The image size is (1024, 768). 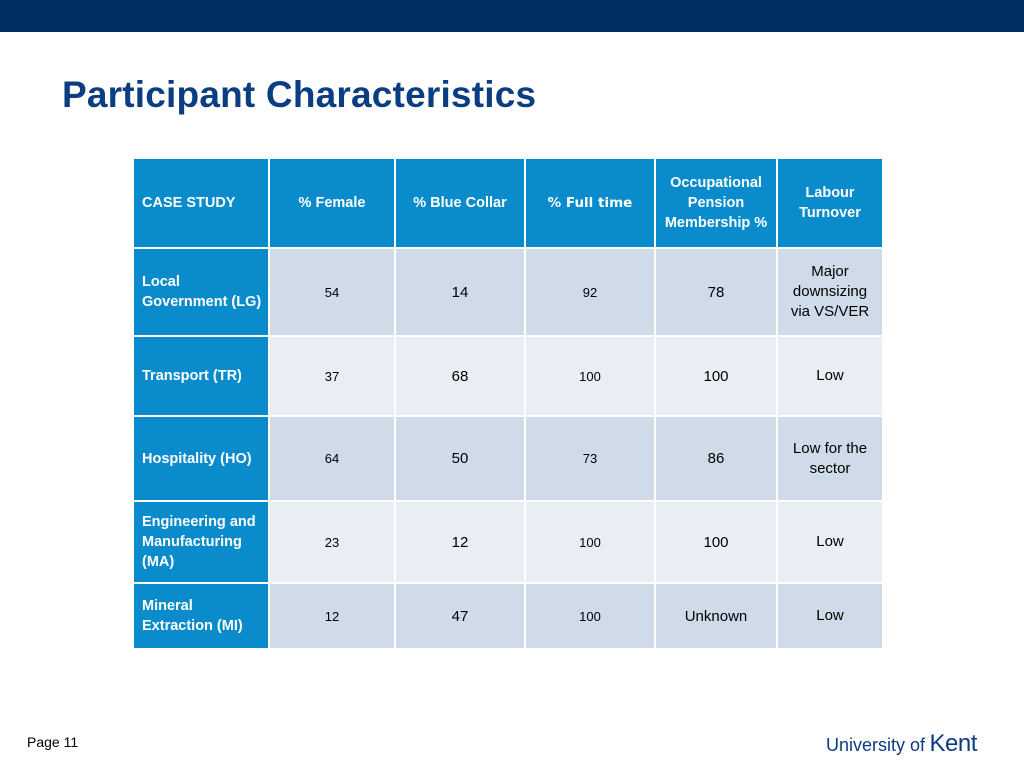 I want to click on cell-female: 12, so click(x=332, y=616).